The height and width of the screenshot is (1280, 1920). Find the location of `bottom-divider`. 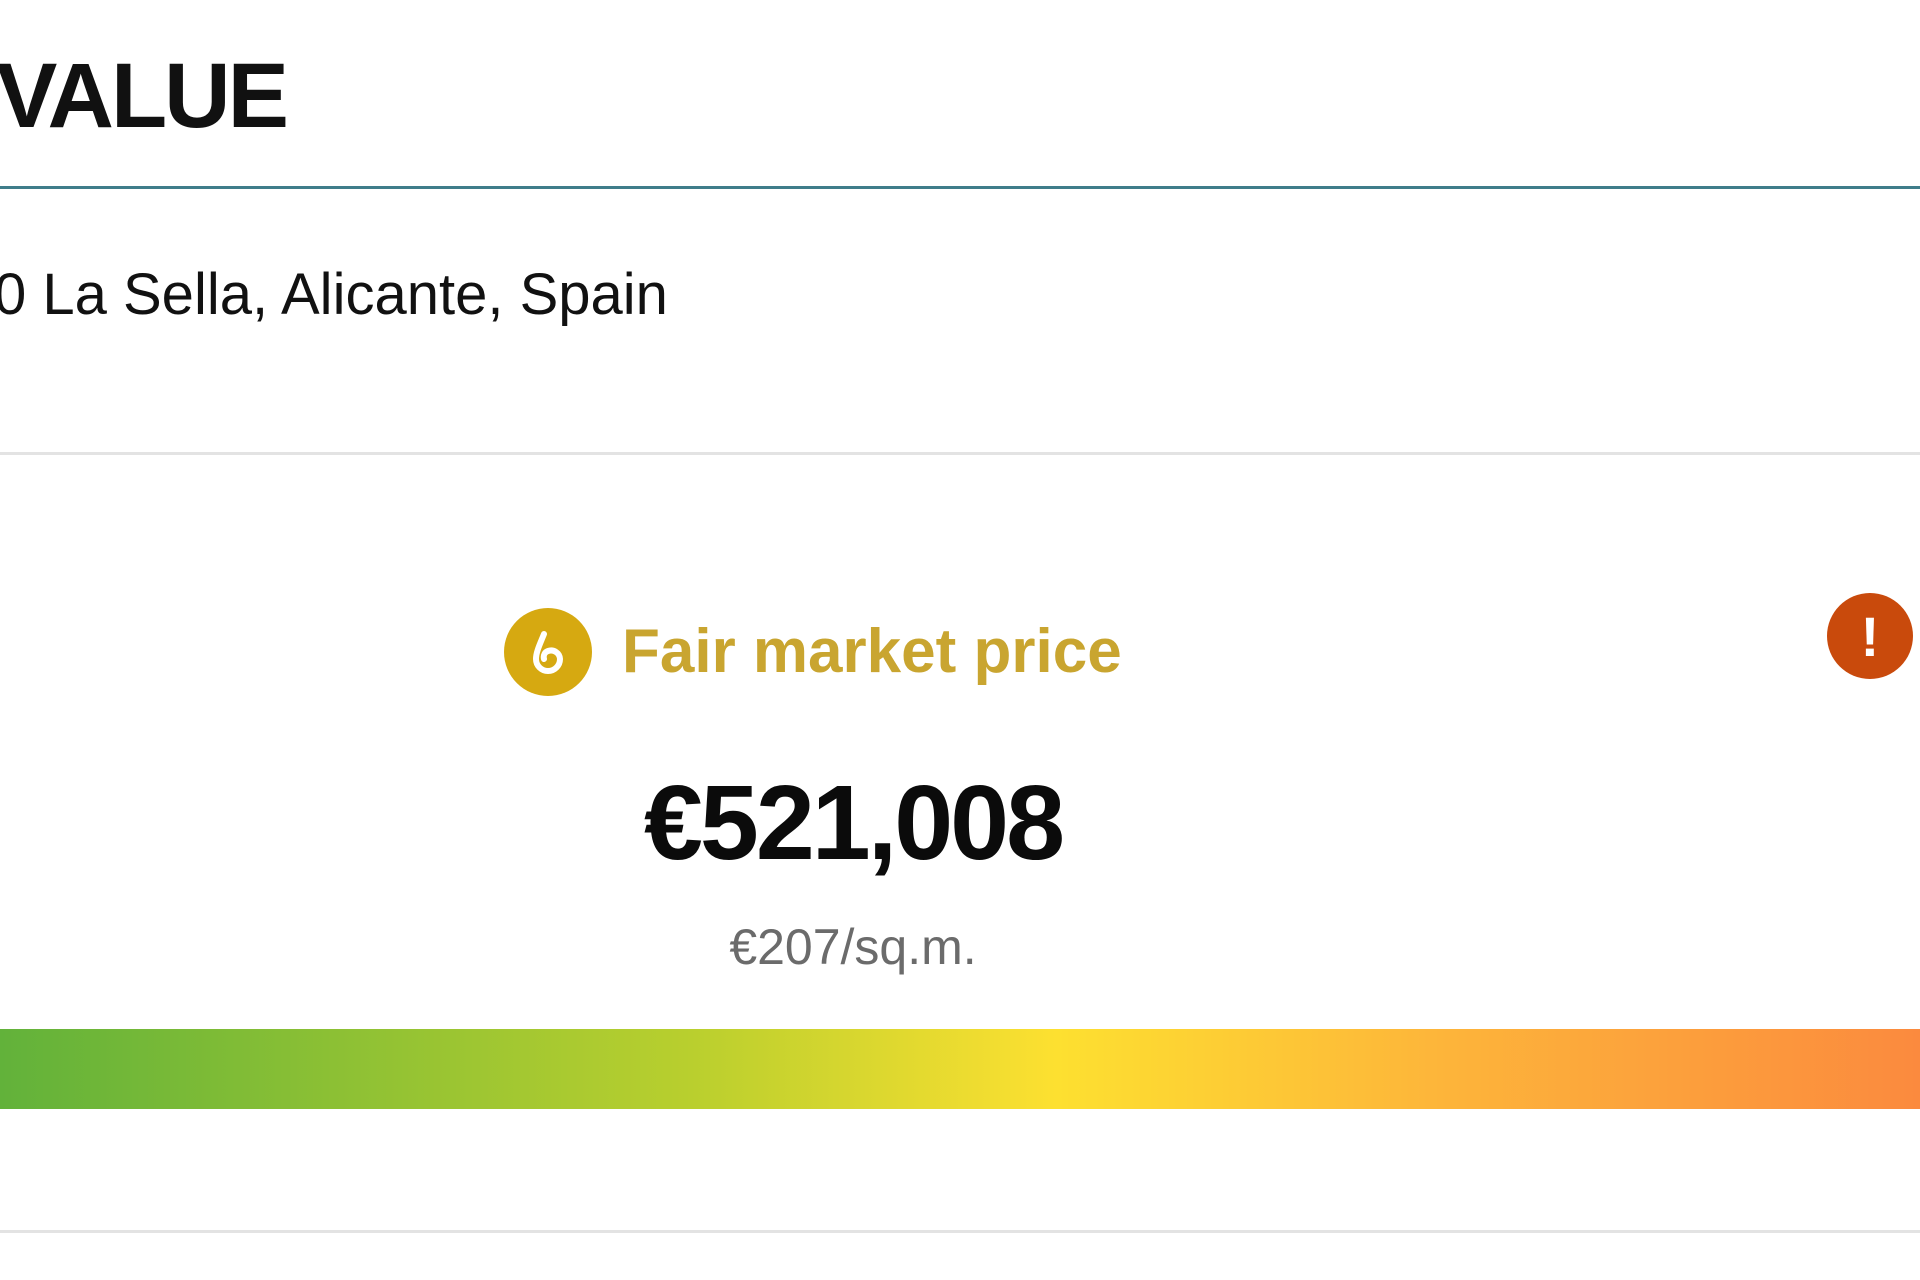

bottom-divider is located at coordinates (960, 1231).